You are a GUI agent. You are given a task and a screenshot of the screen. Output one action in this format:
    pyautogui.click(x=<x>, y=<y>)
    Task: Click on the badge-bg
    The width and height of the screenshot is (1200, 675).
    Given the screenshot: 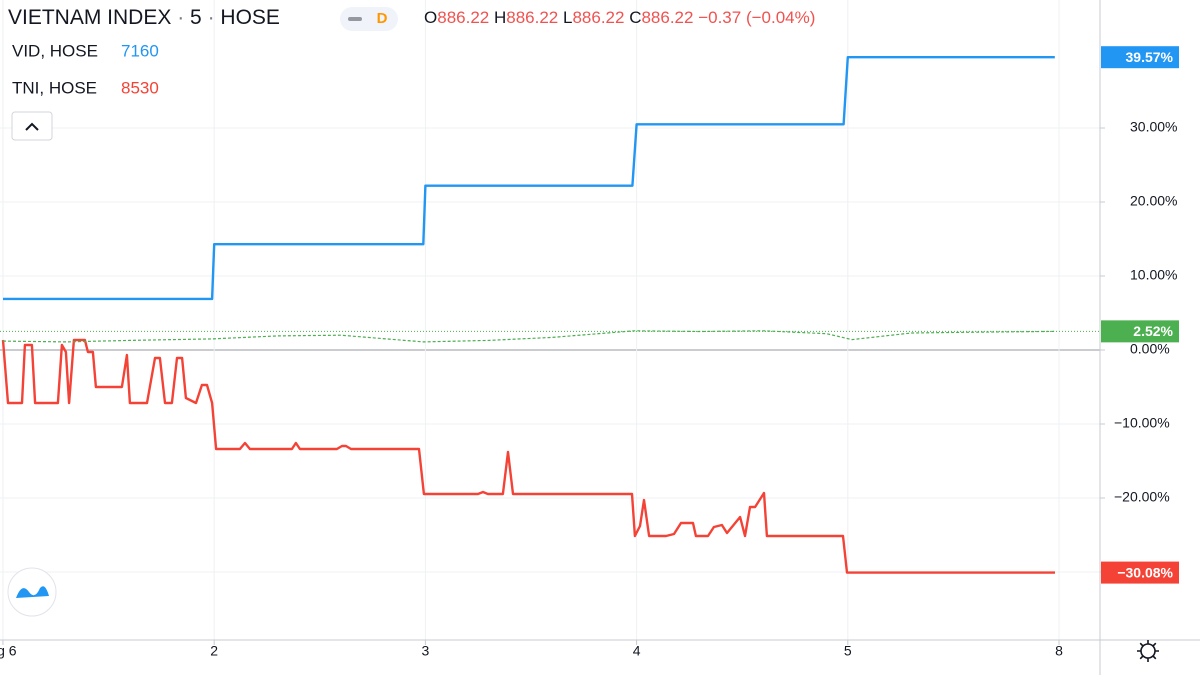 What is the action you would take?
    pyautogui.click(x=369, y=19)
    